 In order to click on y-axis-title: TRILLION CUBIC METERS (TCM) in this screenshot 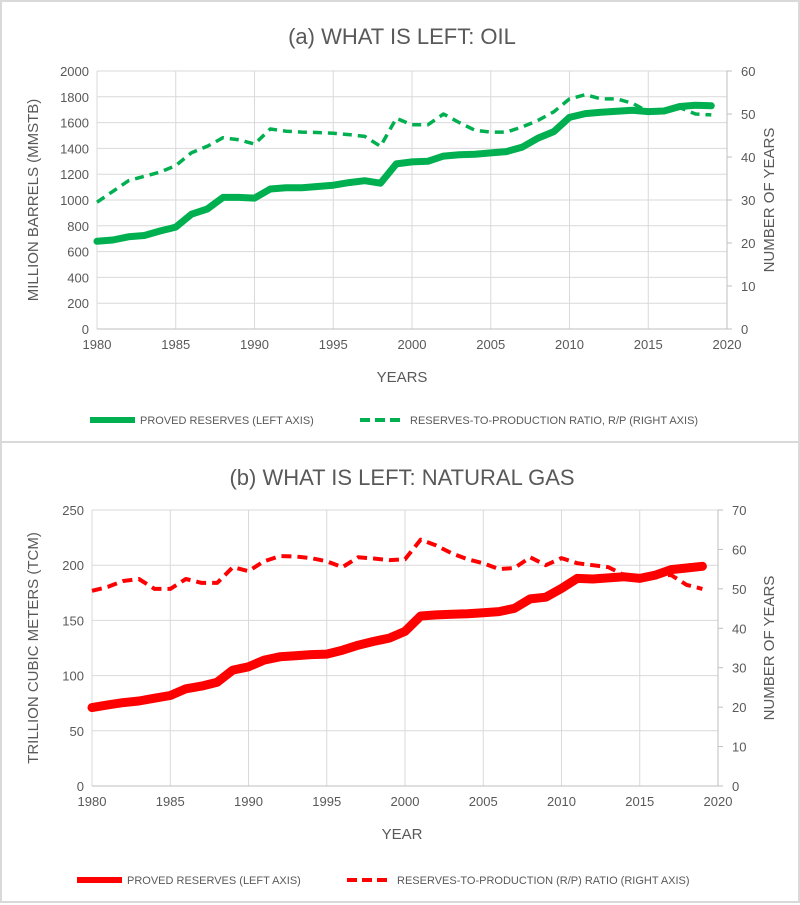, I will do `click(33, 648)`.